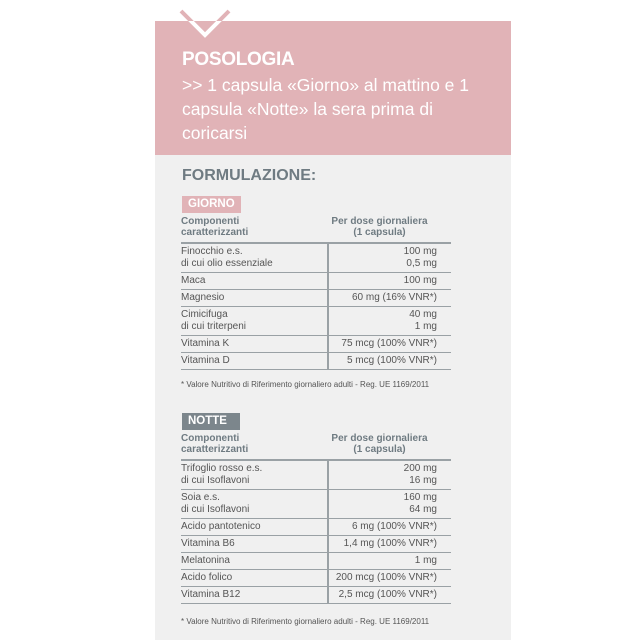  What do you see at coordinates (386, 577) in the screenshot?
I see `component-dose: 200 mcg (100% VNR*)` at bounding box center [386, 577].